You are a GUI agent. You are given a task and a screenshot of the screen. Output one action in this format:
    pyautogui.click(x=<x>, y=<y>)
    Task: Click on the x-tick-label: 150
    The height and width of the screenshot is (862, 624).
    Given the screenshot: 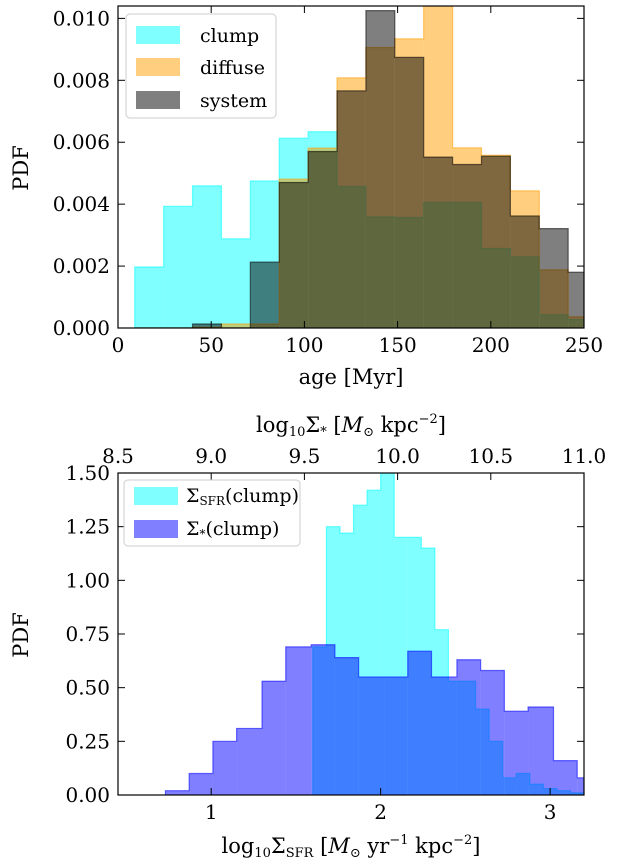 What is the action you would take?
    pyautogui.click(x=398, y=345)
    